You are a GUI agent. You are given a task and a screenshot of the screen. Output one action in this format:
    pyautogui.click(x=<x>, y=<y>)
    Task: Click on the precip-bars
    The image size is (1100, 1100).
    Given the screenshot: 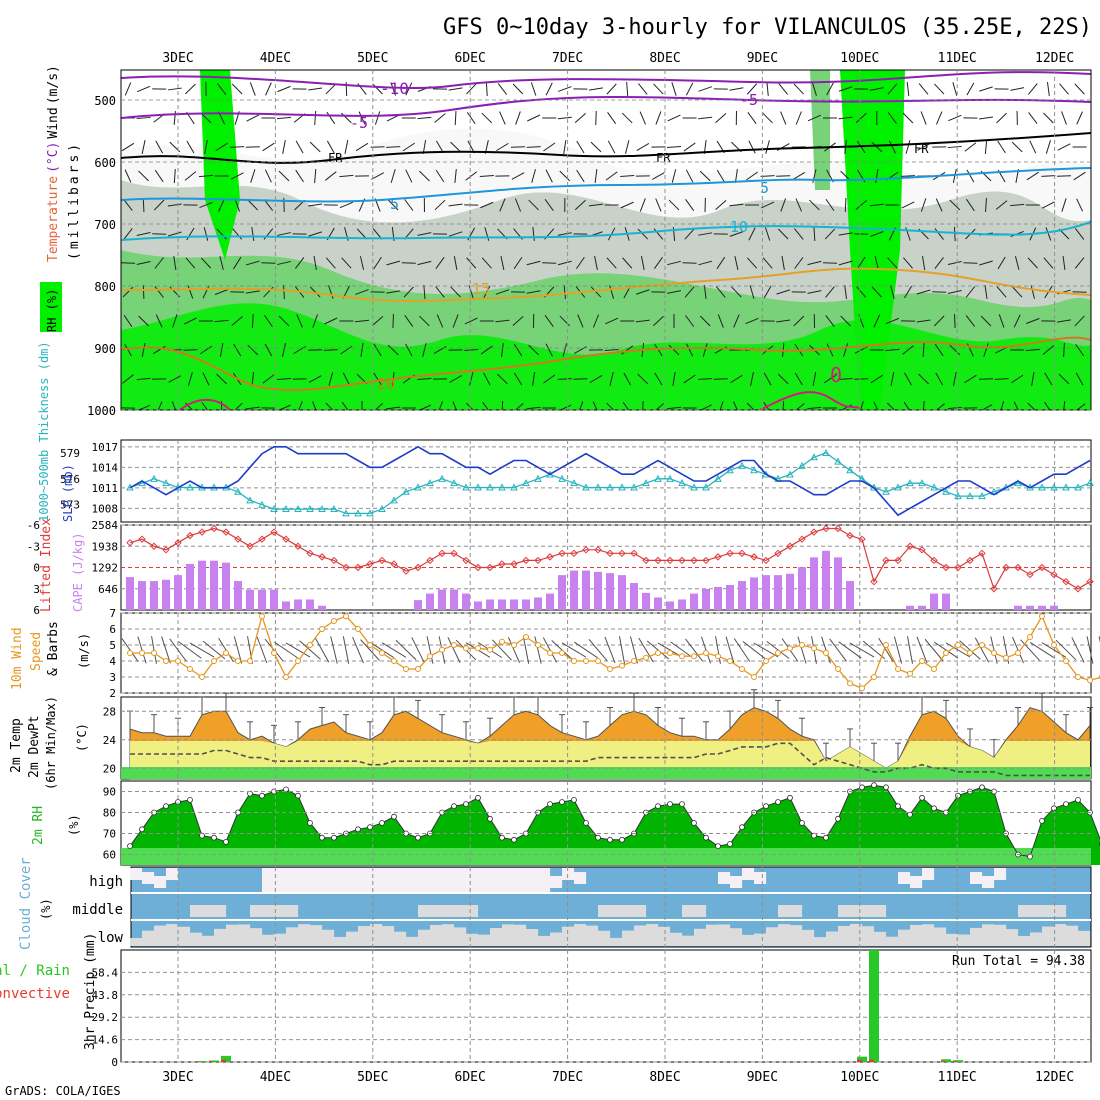 What is the action you would take?
    pyautogui.click(x=580, y=1006)
    